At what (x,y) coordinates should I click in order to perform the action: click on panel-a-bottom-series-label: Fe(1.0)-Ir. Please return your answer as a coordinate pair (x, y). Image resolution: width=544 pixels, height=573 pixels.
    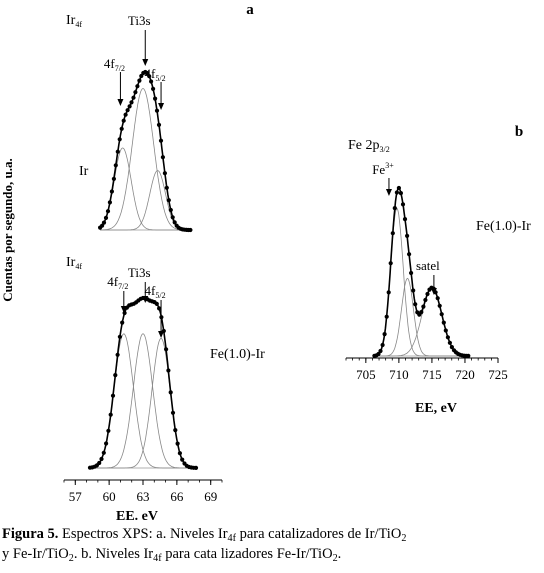
    Looking at the image, I should click on (237, 354).